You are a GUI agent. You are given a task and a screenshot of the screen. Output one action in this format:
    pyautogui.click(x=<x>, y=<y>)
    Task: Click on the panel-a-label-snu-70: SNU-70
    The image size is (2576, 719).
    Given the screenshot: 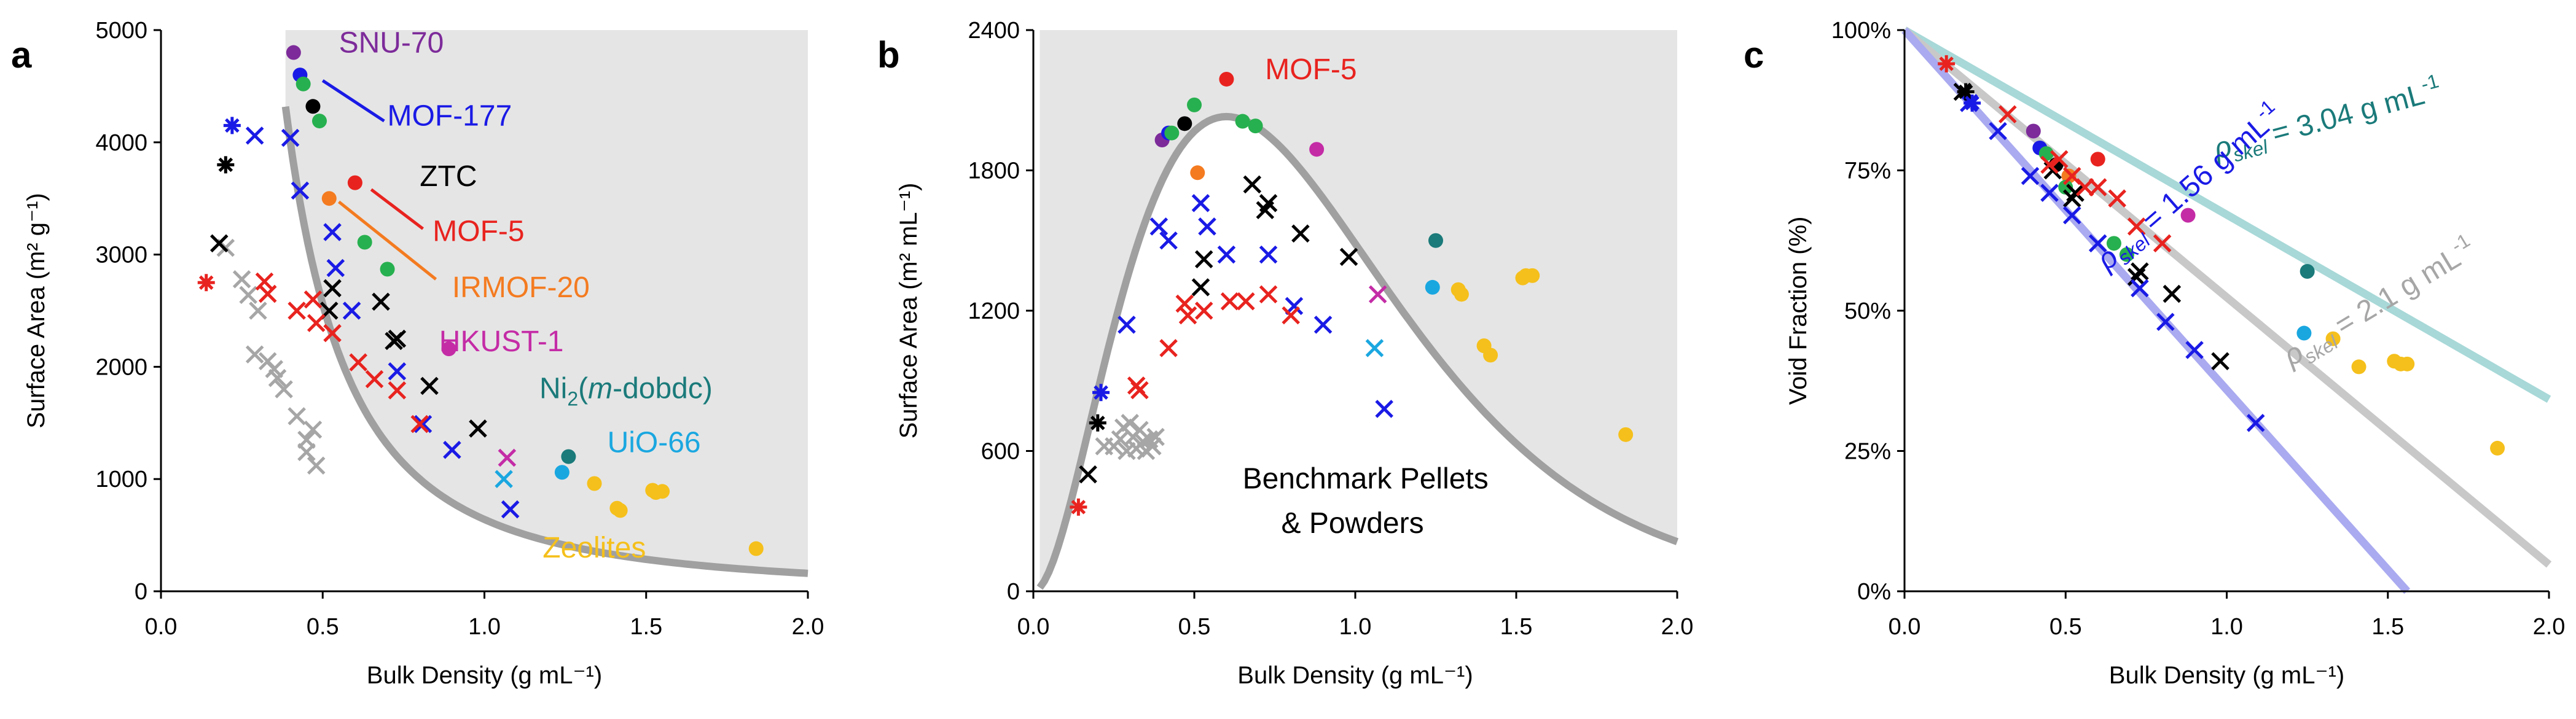 What is the action you would take?
    pyautogui.click(x=392, y=43)
    